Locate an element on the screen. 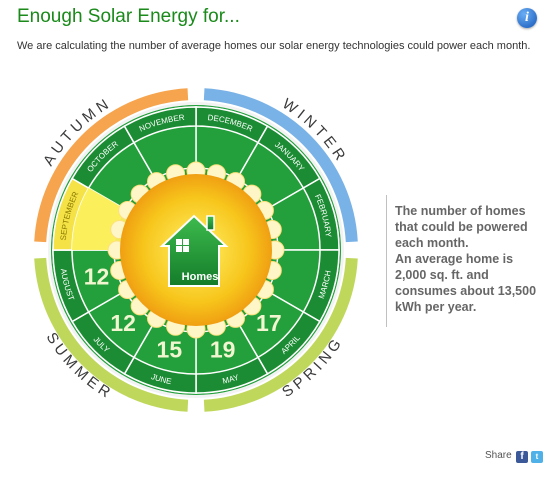 This screenshot has height=480, width=552. twitter-icon: t is located at coordinates (537, 457).